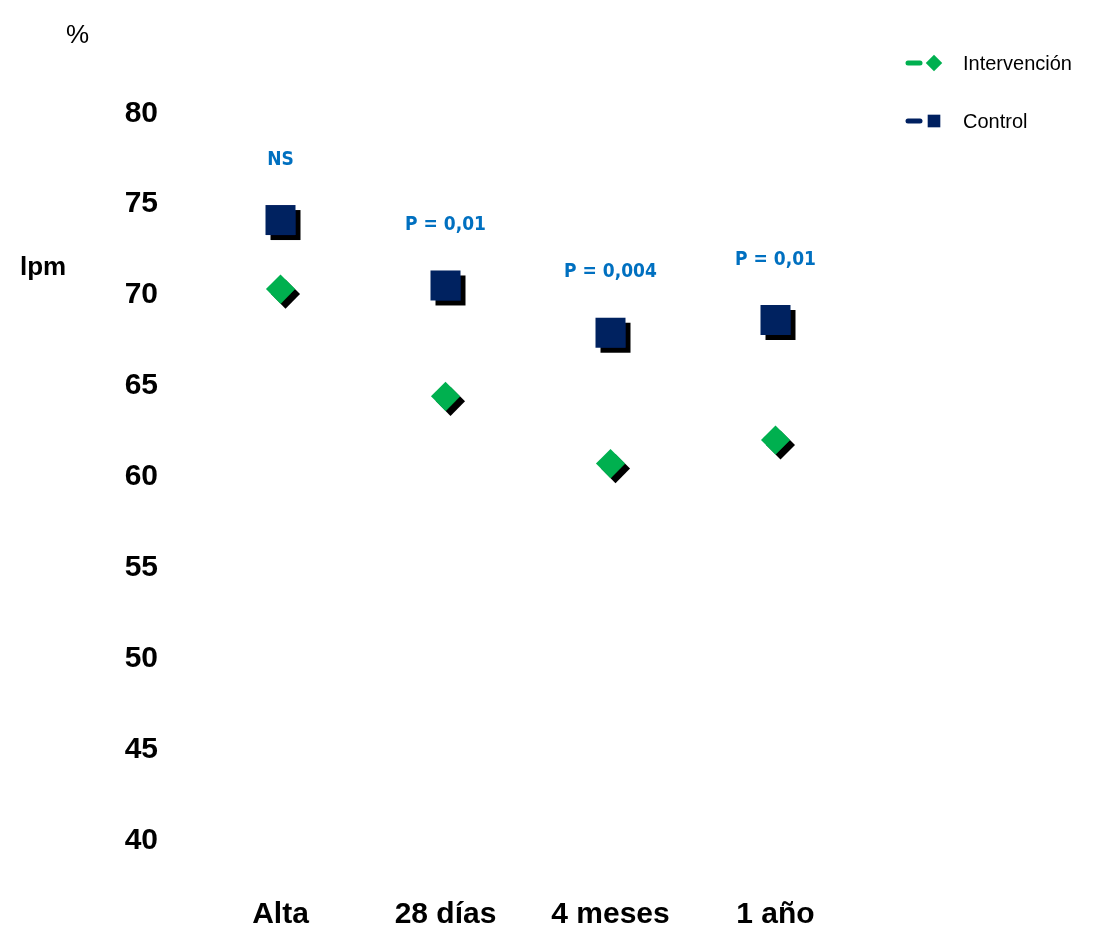 The width and height of the screenshot is (1119, 945). Describe the element at coordinates (1017, 63) in the screenshot. I see `legend-label: Intervención` at that location.